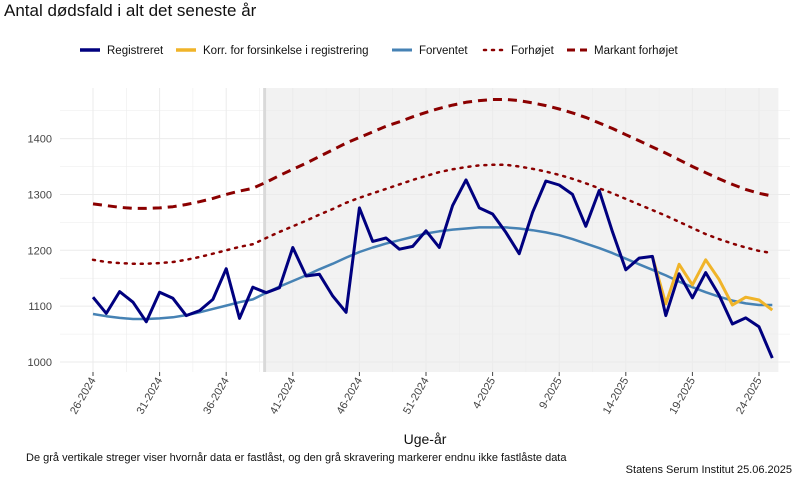 This screenshot has height=480, width=800. I want to click on x-tick-label: 4-2025, so click(485, 393).